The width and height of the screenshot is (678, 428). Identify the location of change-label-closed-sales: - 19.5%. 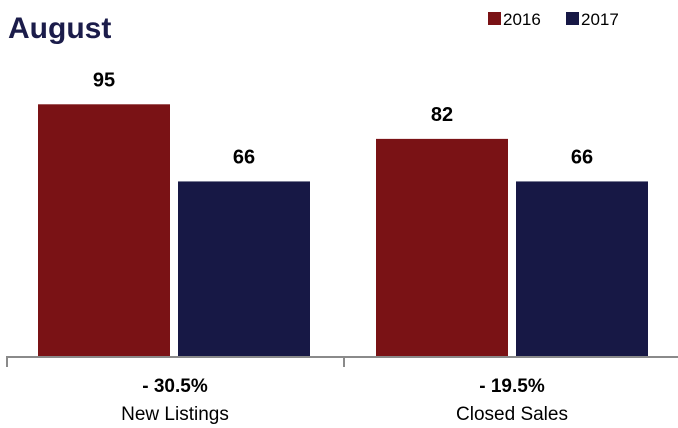
(512, 386).